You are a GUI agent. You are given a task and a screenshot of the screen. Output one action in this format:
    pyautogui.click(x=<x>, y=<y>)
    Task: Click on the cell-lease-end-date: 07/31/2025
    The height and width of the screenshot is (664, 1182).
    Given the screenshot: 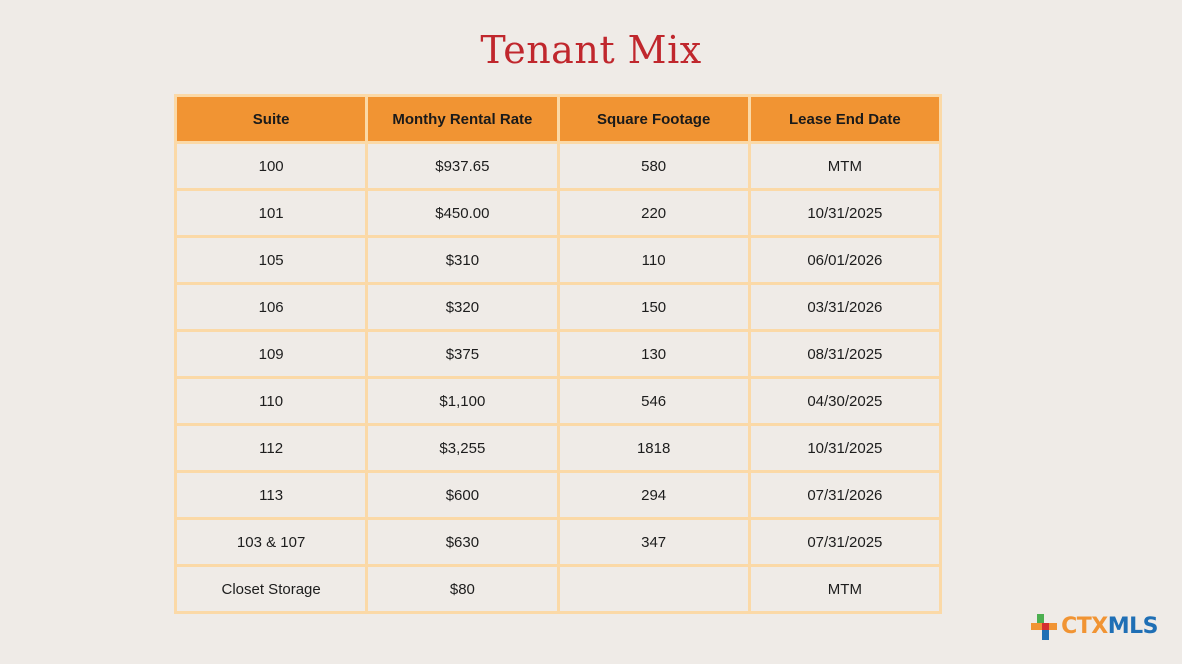 What is the action you would take?
    pyautogui.click(x=845, y=542)
    